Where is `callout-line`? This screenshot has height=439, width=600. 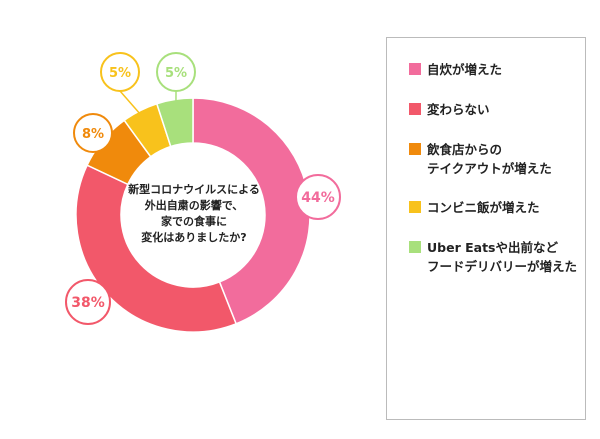
callout-line is located at coordinates (132, 104).